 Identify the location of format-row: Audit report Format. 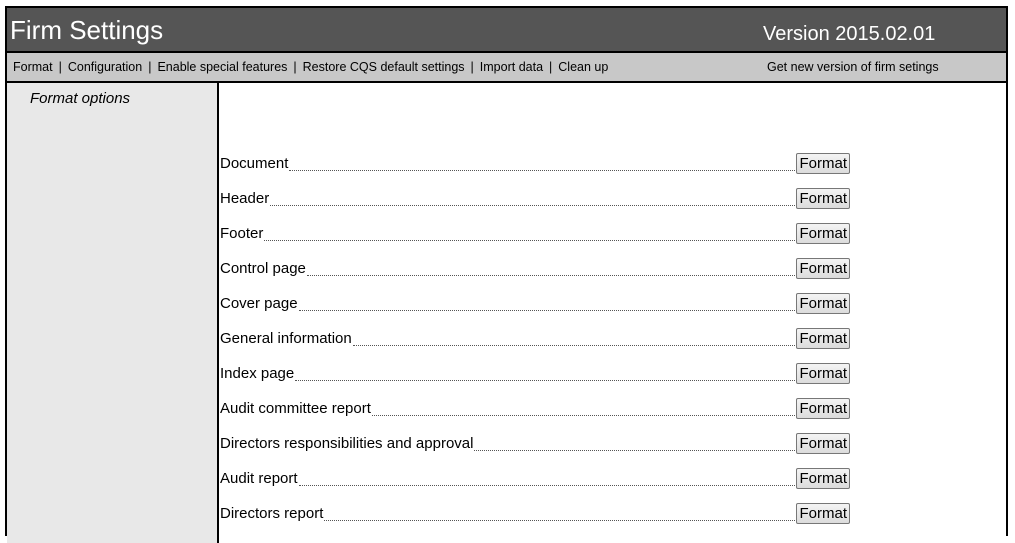
(535, 478).